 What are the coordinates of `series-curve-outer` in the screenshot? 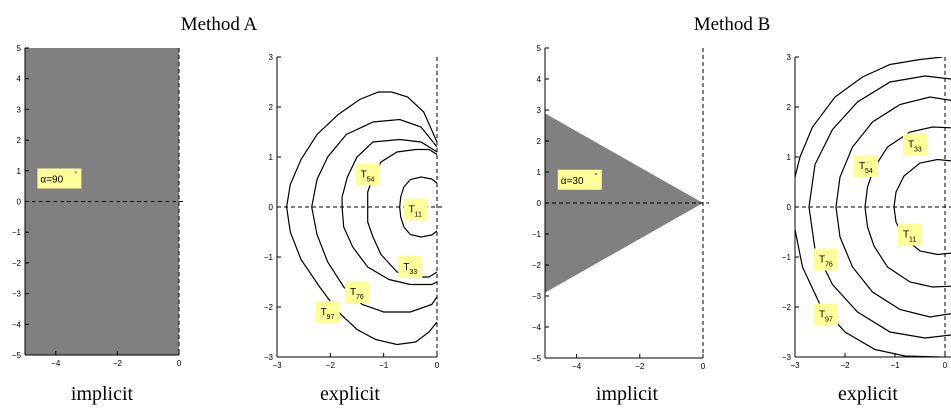 It's located at (868, 293).